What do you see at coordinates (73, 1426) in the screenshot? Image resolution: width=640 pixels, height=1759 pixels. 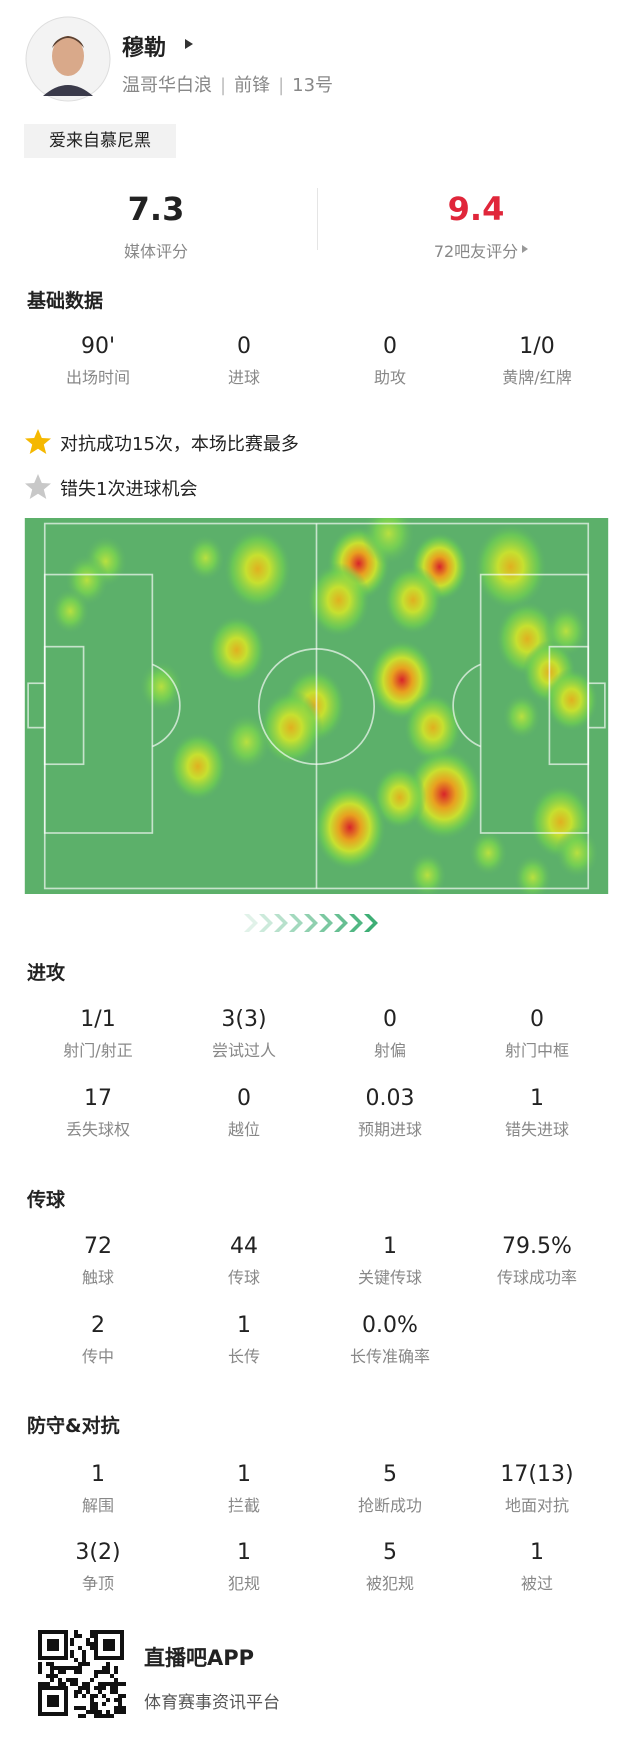 I see `section-title: 防守&对抗` at bounding box center [73, 1426].